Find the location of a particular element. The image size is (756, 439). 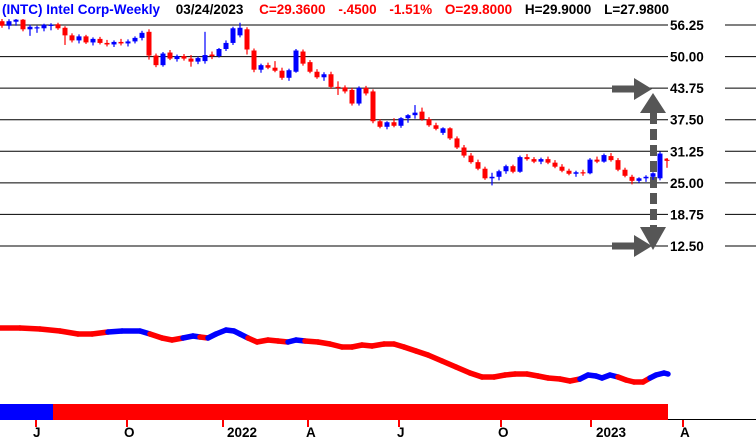

price-axis-label: 43.75 is located at coordinates (687, 88).